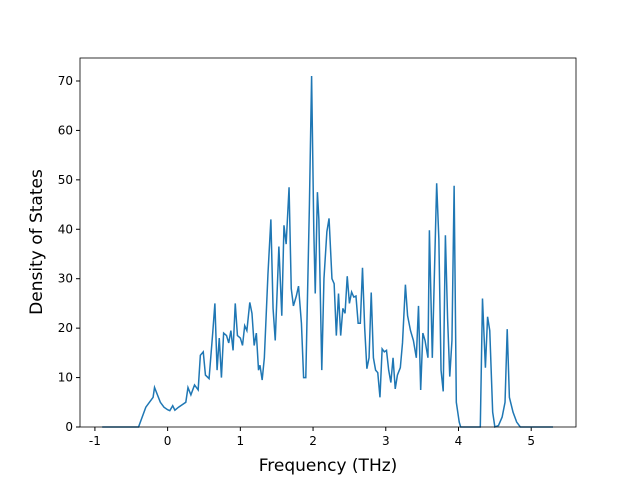 This screenshot has width=640, height=480. What do you see at coordinates (386, 441) in the screenshot?
I see `x-tick-label: 3` at bounding box center [386, 441].